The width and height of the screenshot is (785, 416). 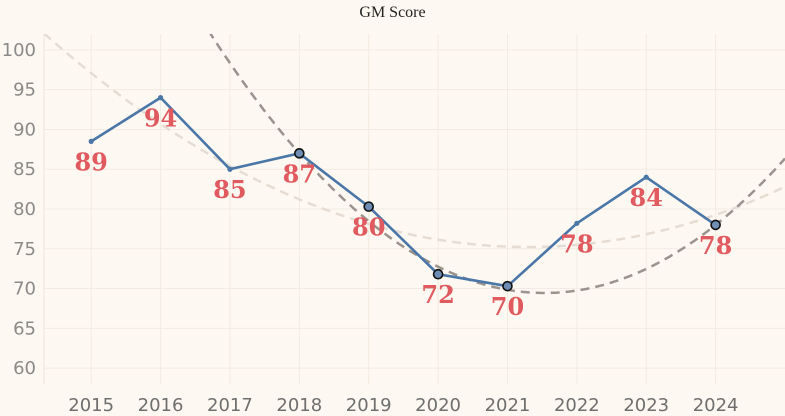 What do you see at coordinates (577, 405) in the screenshot?
I see `x-tick-label: 2022` at bounding box center [577, 405].